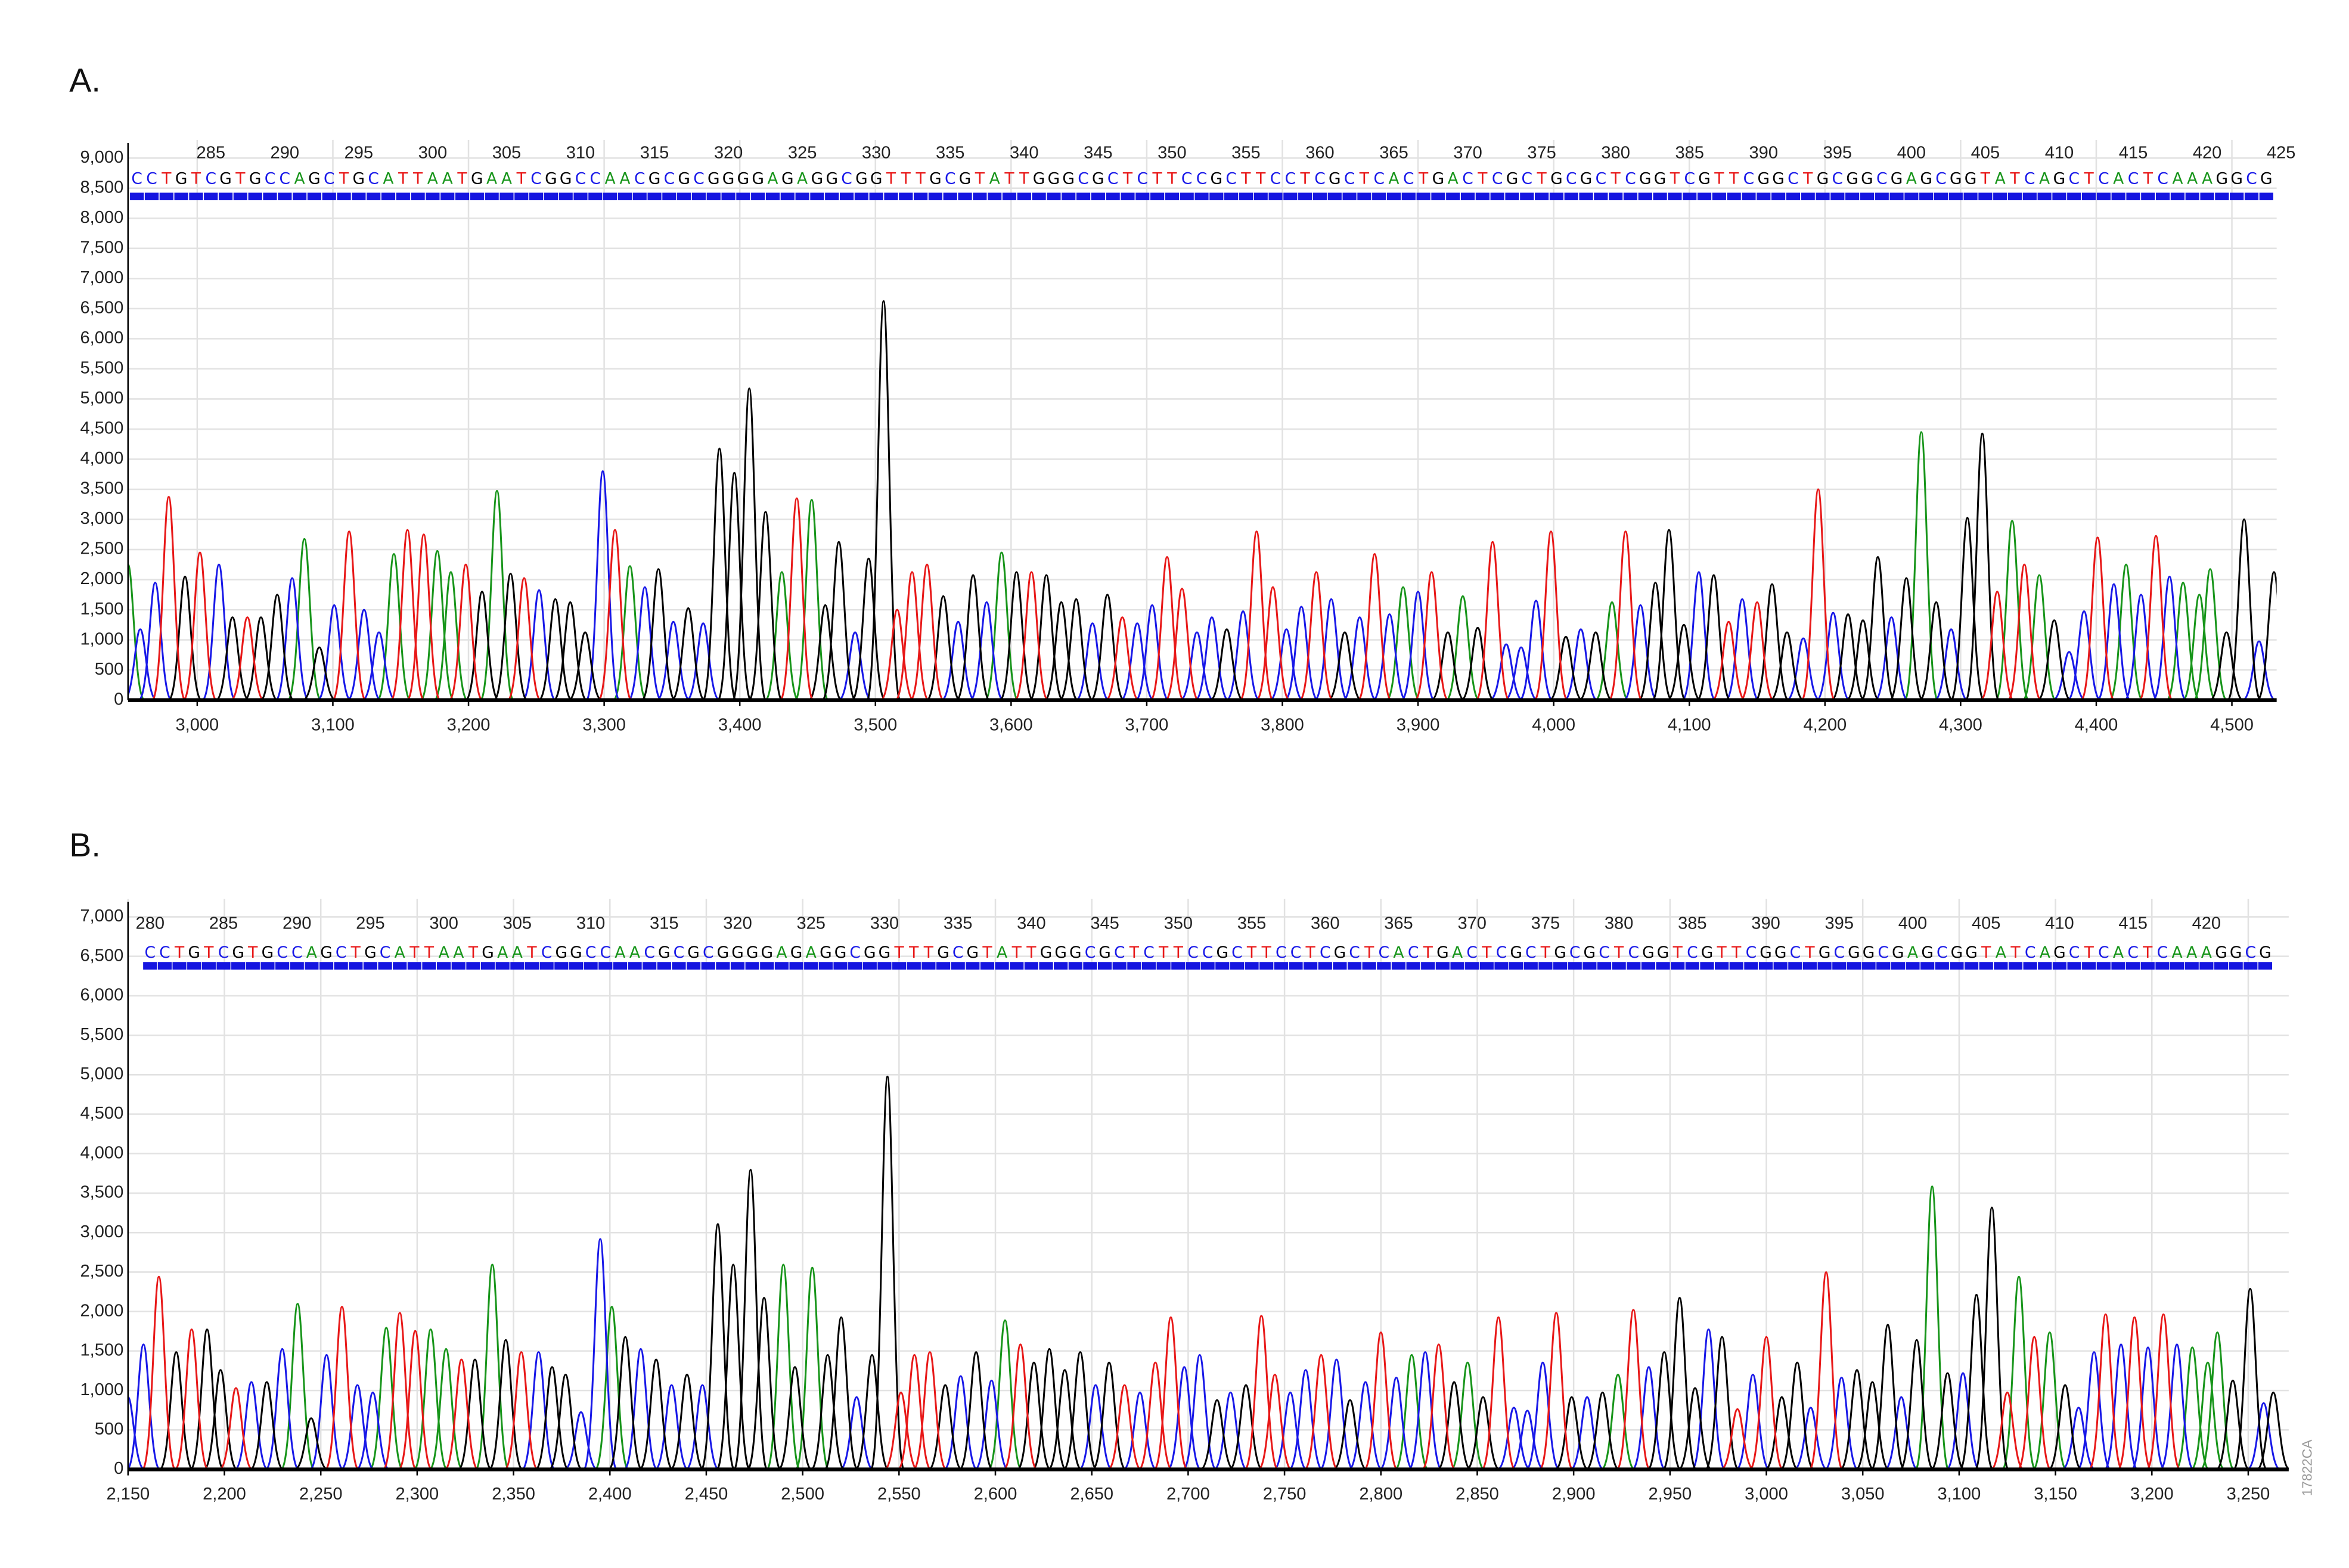  Describe the element at coordinates (370, 923) in the screenshot. I see `base-number: 295` at that location.